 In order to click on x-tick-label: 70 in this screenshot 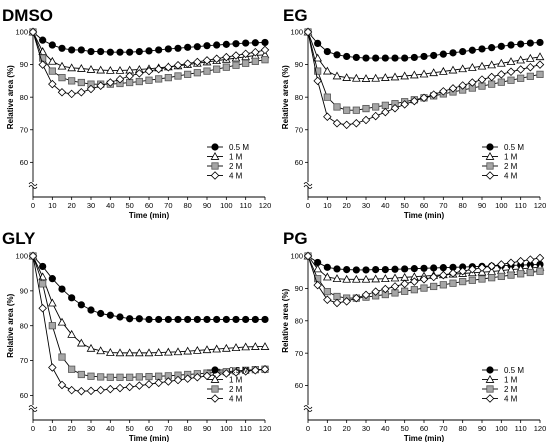, I will do `click(168, 205)`.